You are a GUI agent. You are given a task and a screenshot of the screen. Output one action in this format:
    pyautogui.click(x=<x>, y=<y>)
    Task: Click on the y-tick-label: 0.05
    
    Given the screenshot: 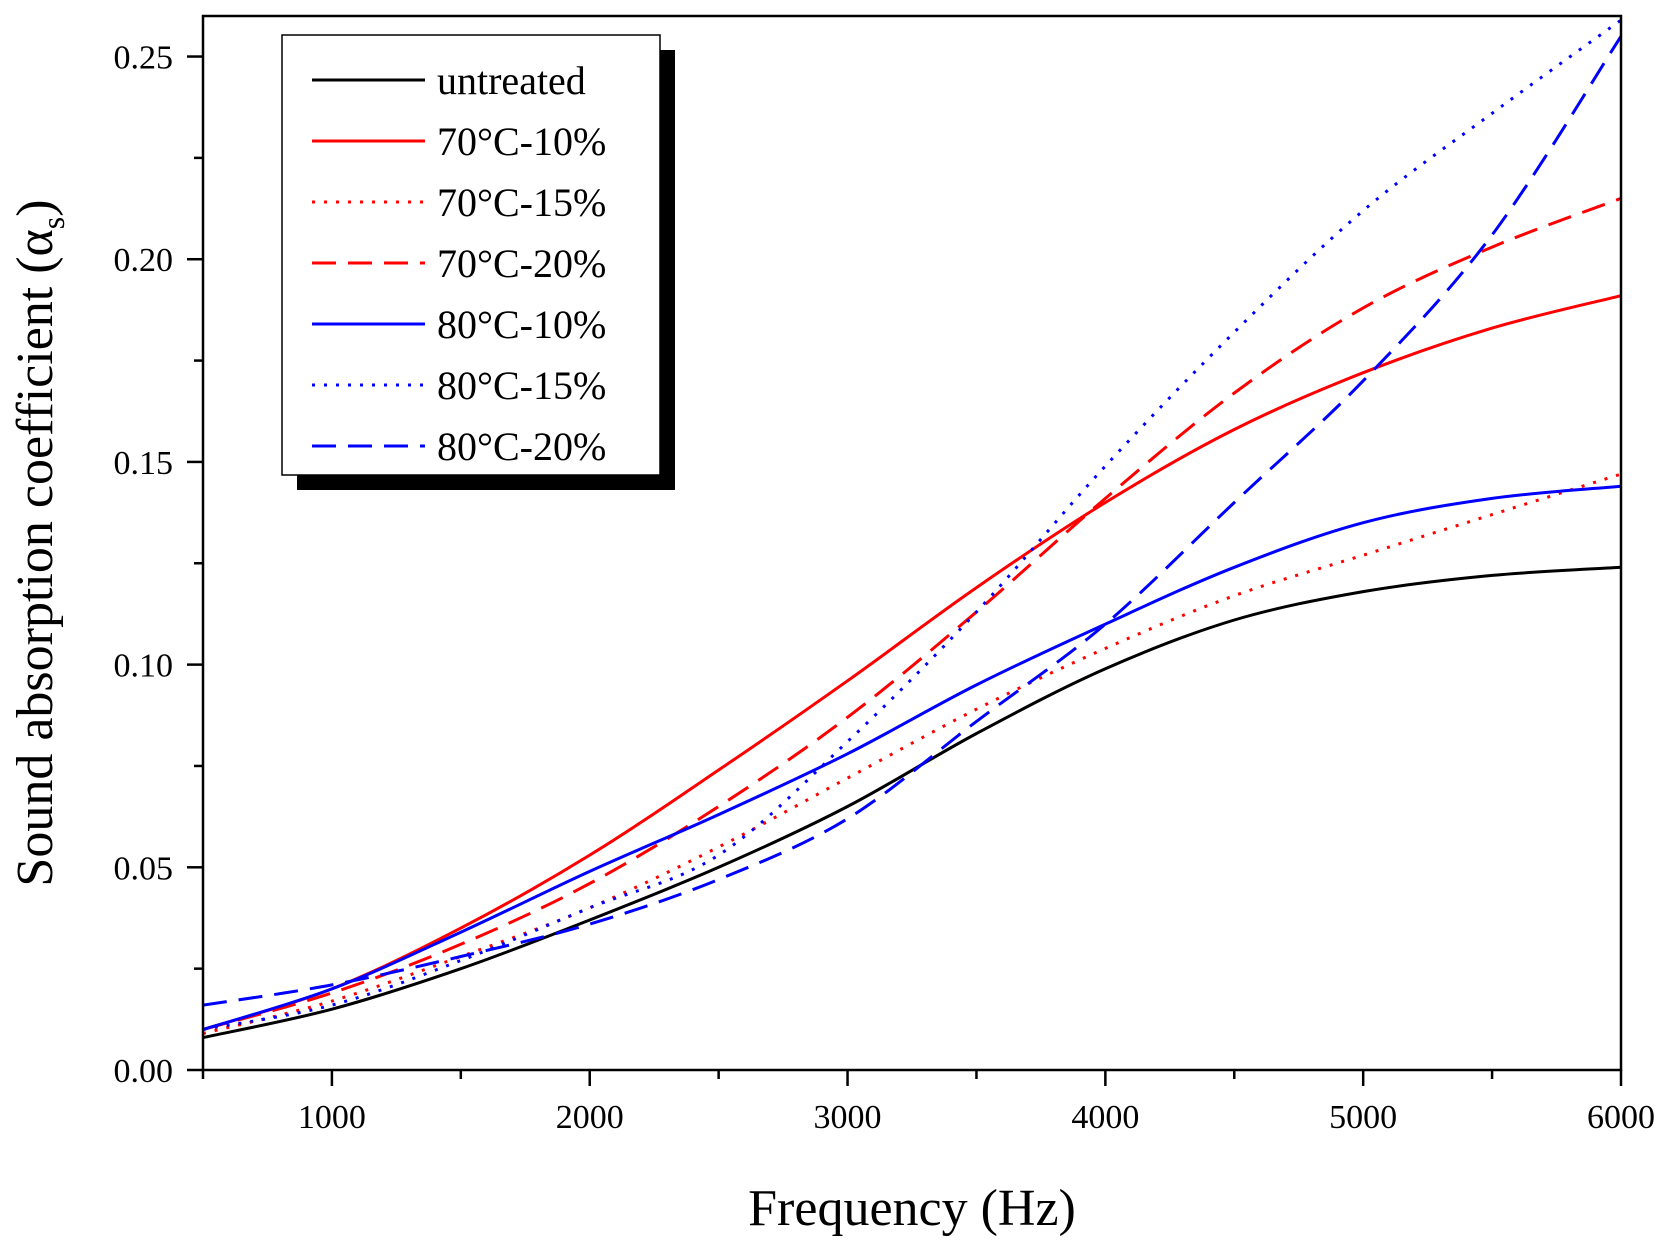 What is the action you would take?
    pyautogui.click(x=144, y=868)
    